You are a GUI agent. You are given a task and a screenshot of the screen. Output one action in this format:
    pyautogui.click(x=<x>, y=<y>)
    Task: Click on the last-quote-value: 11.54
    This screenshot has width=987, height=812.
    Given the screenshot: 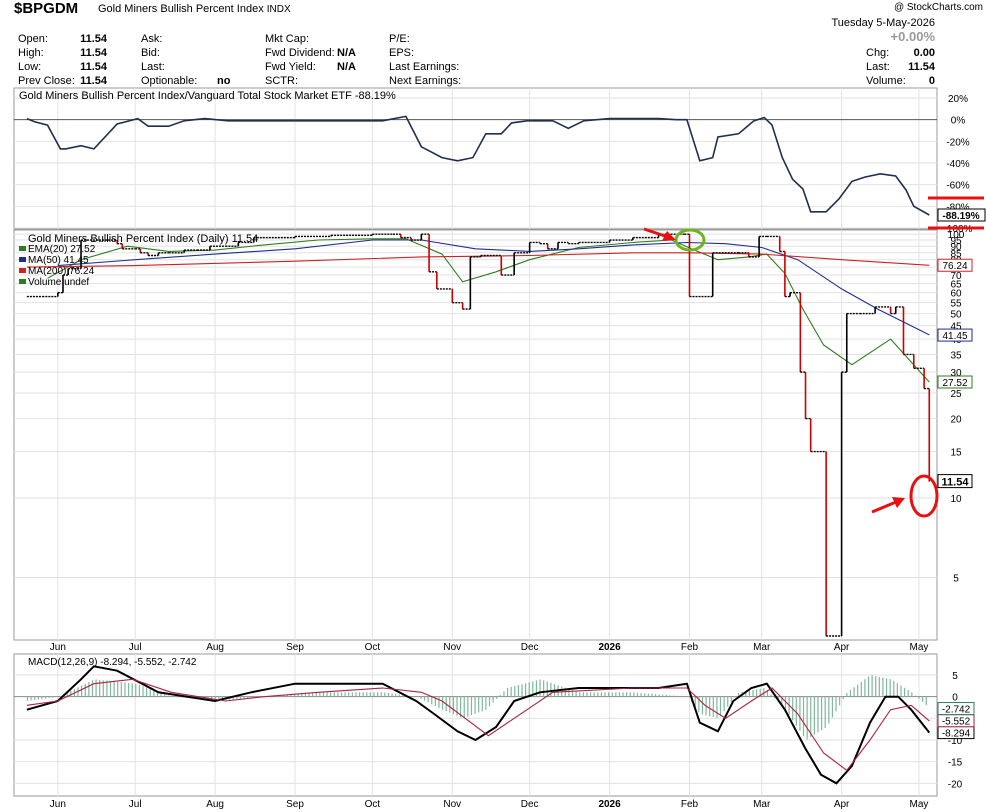 What is the action you would take?
    pyautogui.click(x=921, y=67)
    